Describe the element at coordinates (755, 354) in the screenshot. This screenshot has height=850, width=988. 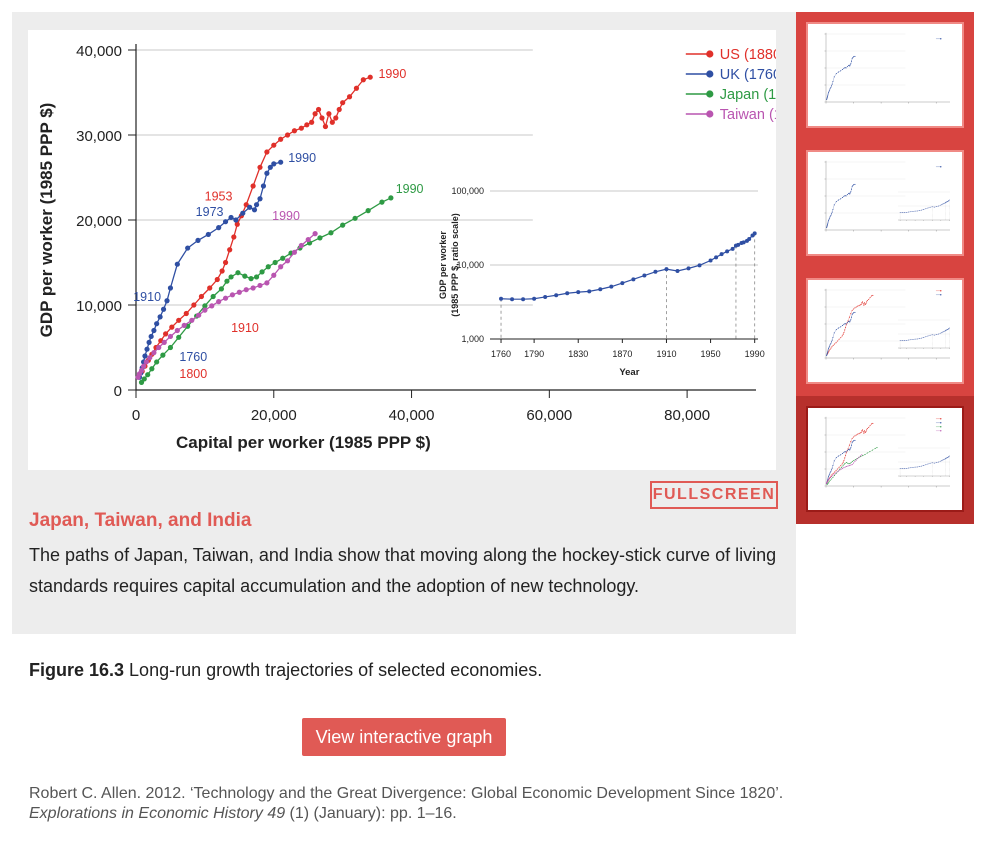
I see `inset-x-tick-label: 1990` at that location.